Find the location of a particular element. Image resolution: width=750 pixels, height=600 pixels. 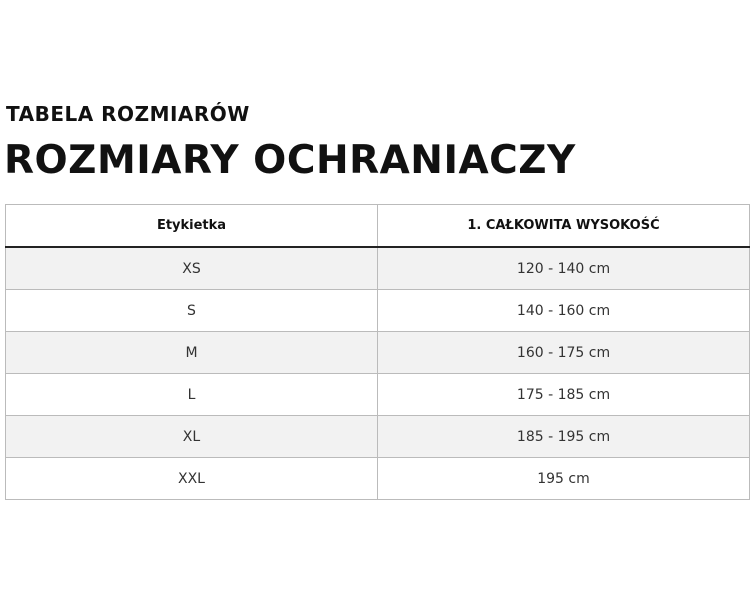

size-label: S is located at coordinates (191, 310).